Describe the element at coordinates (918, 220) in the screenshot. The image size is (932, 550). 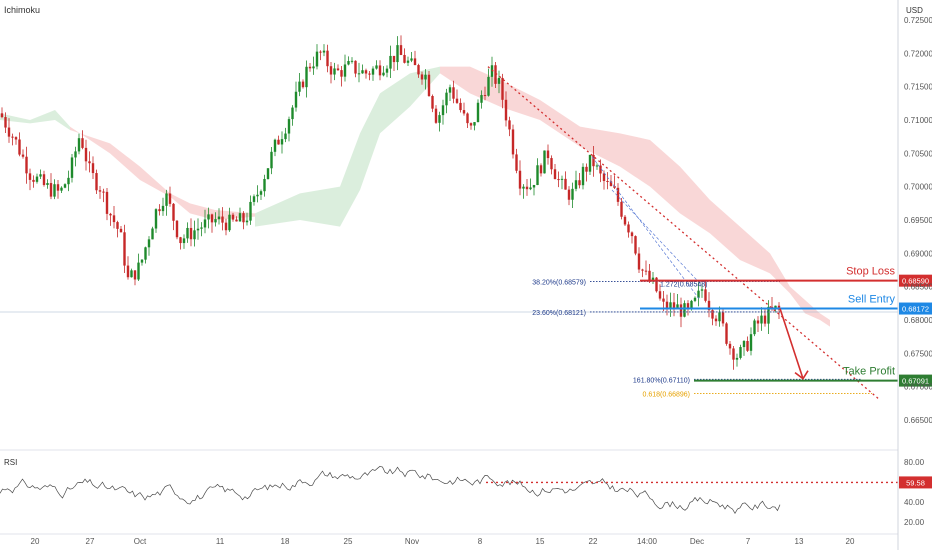
I see `y-tick-label: 0.69500` at that location.